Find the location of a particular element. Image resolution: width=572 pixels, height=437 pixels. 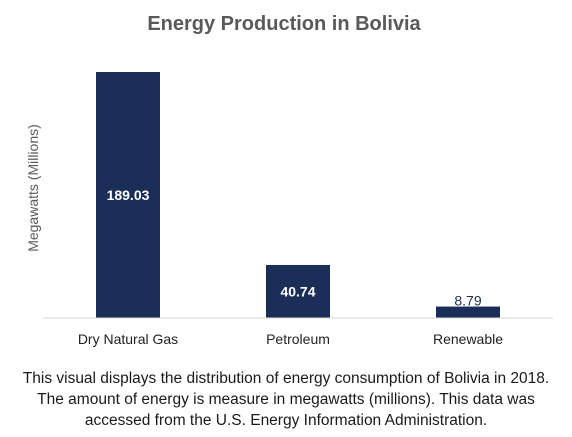

chart-title: Energy Production in Bolivia is located at coordinates (284, 24).